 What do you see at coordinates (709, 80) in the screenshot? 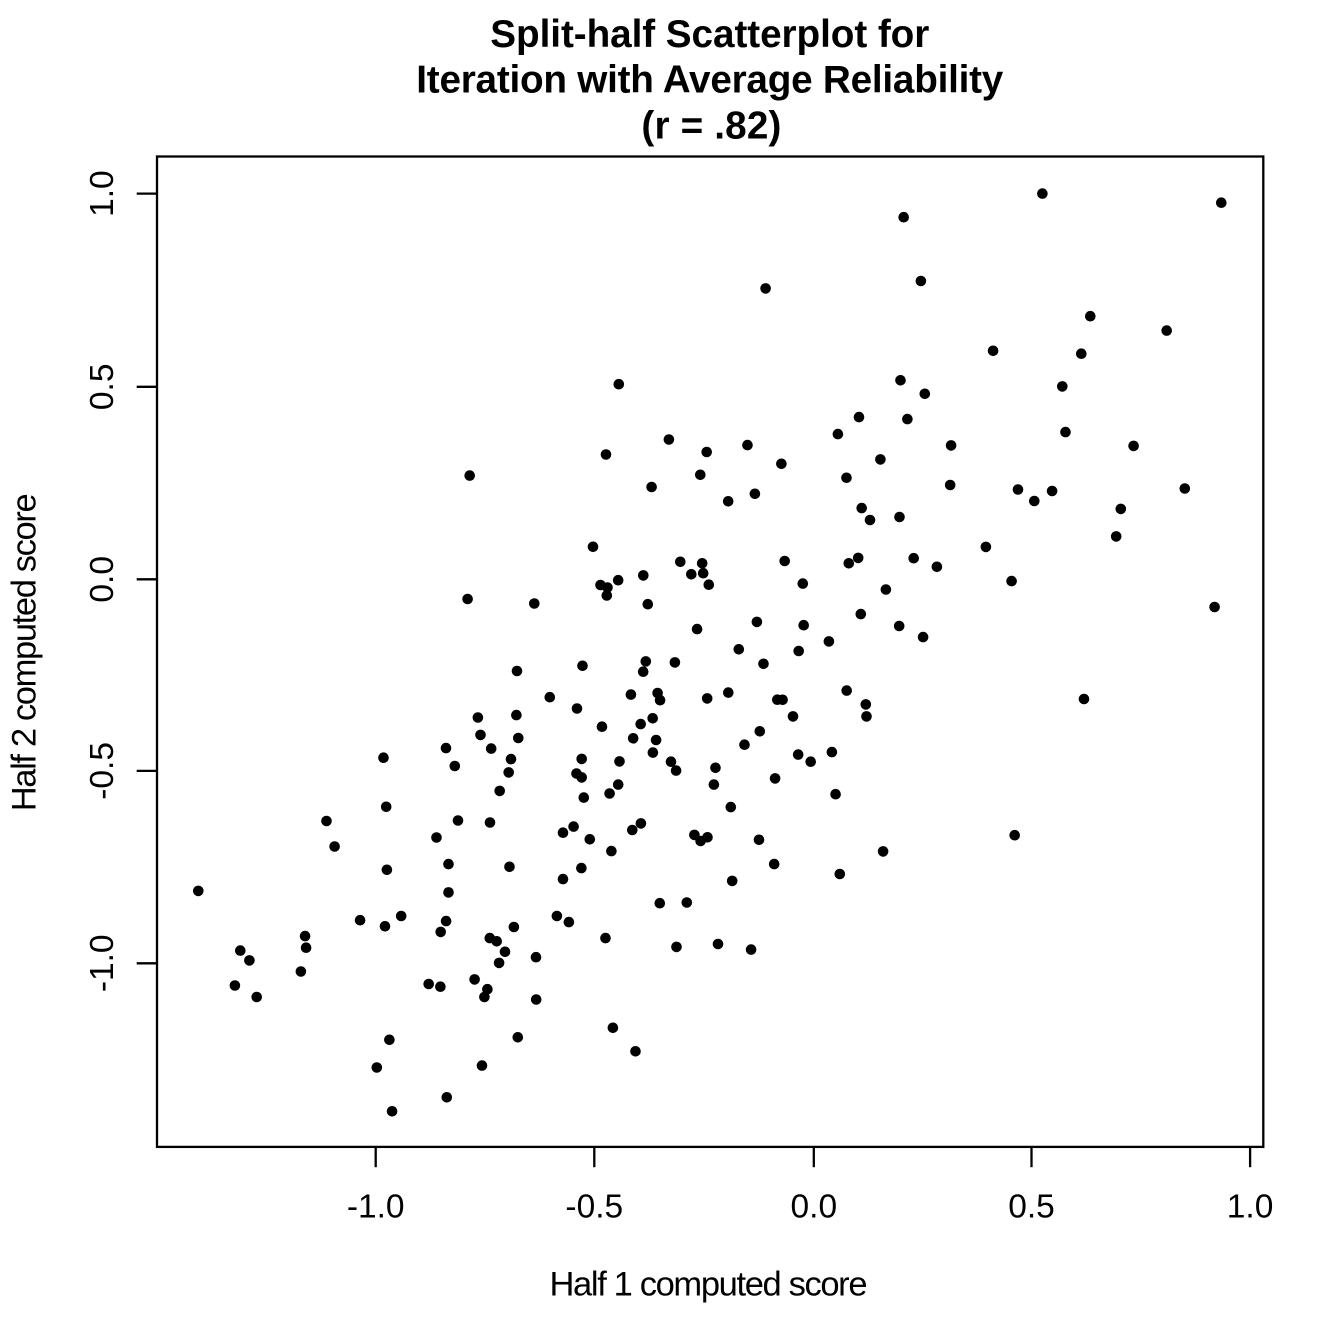
I see `svg-text:Iteration with Average Reliabi: Iteration with Average Reliability` at bounding box center [709, 80].